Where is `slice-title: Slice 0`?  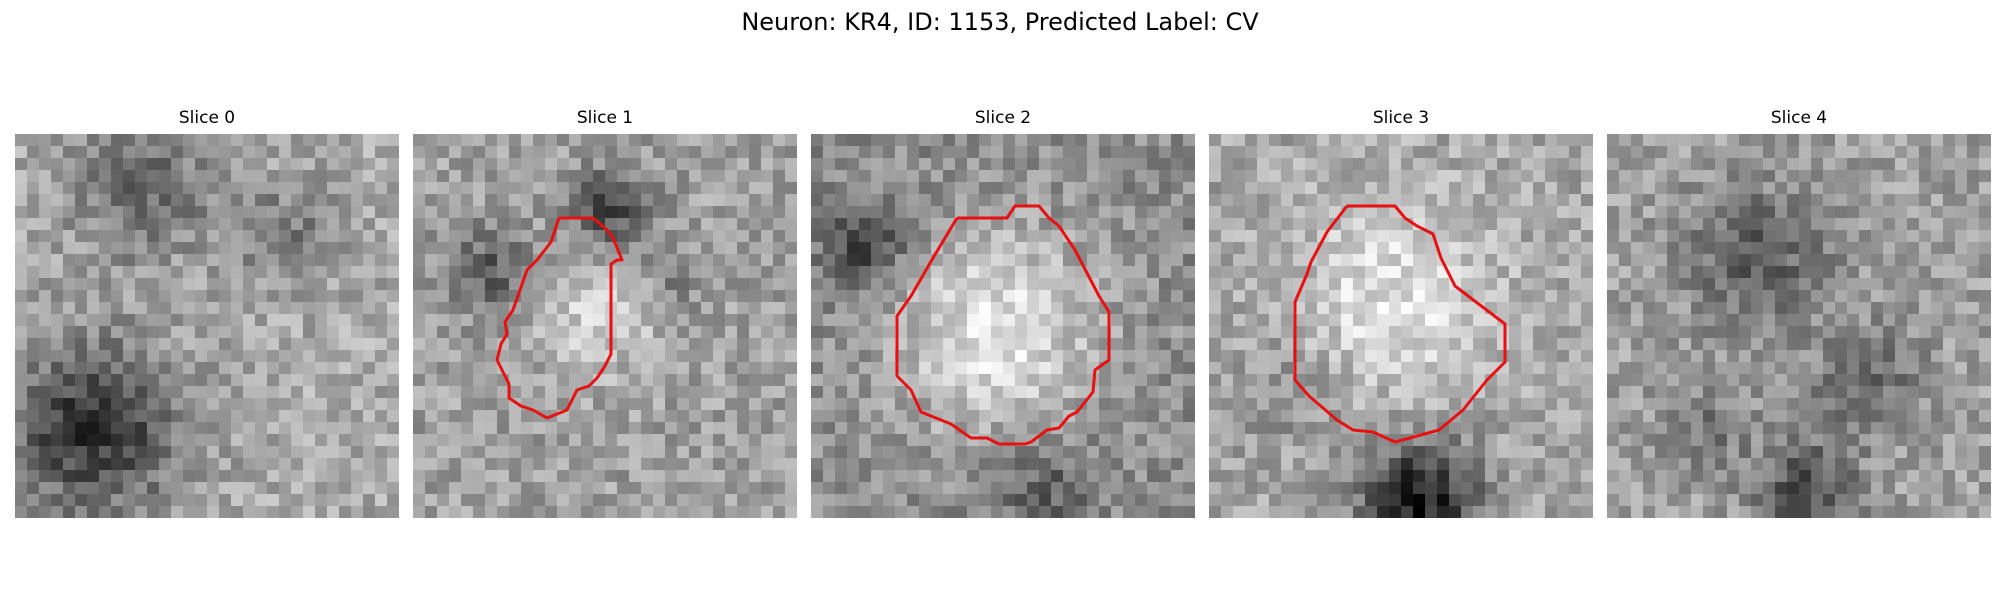
slice-title: Slice 0 is located at coordinates (207, 118).